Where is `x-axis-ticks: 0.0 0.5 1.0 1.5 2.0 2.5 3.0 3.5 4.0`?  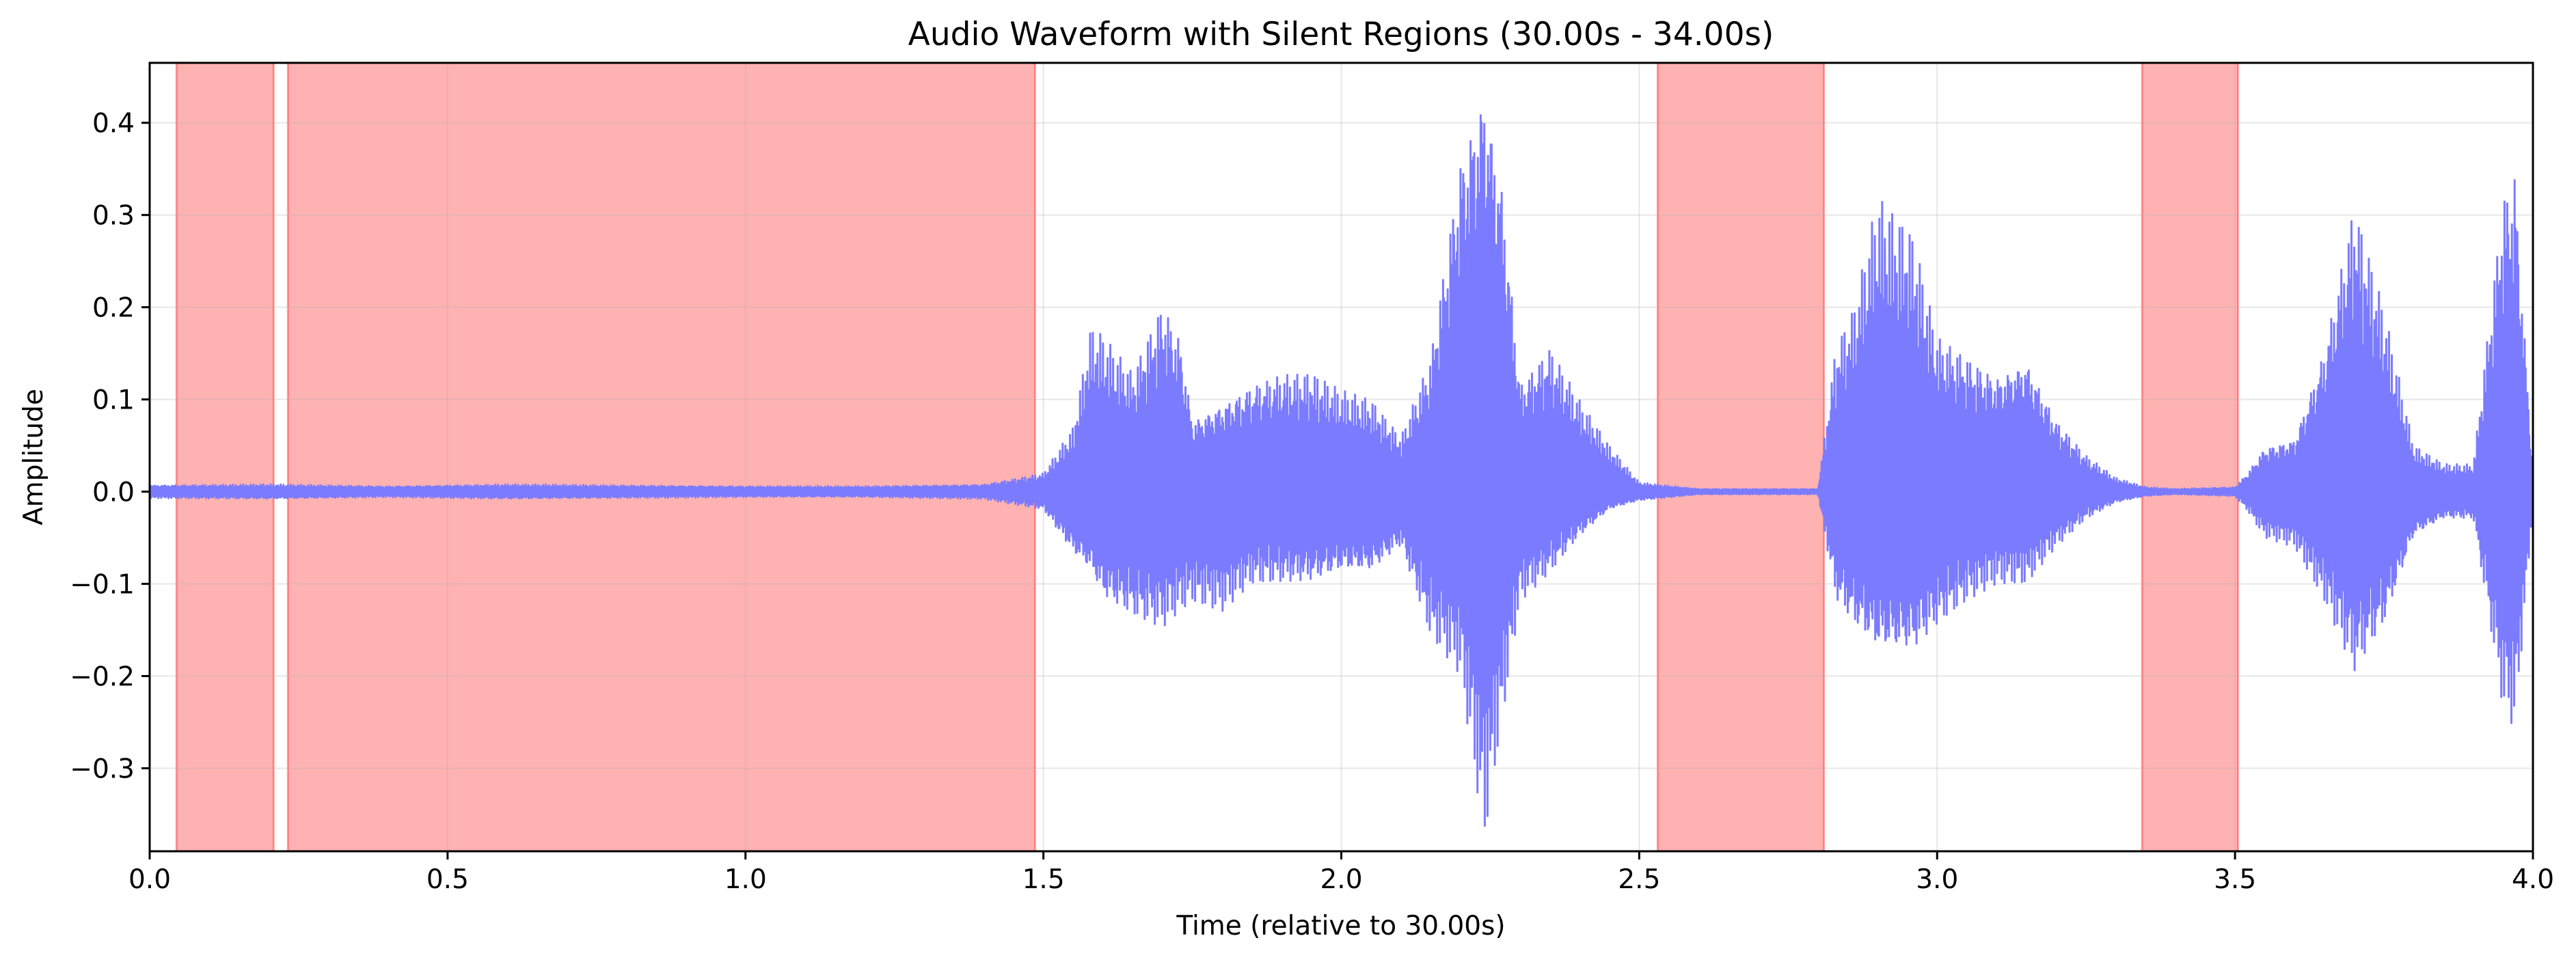
x-axis-ticks: 0.0 0.5 1.0 1.5 2.0 2.5 3.0 3.5 4.0 is located at coordinates (1341, 873).